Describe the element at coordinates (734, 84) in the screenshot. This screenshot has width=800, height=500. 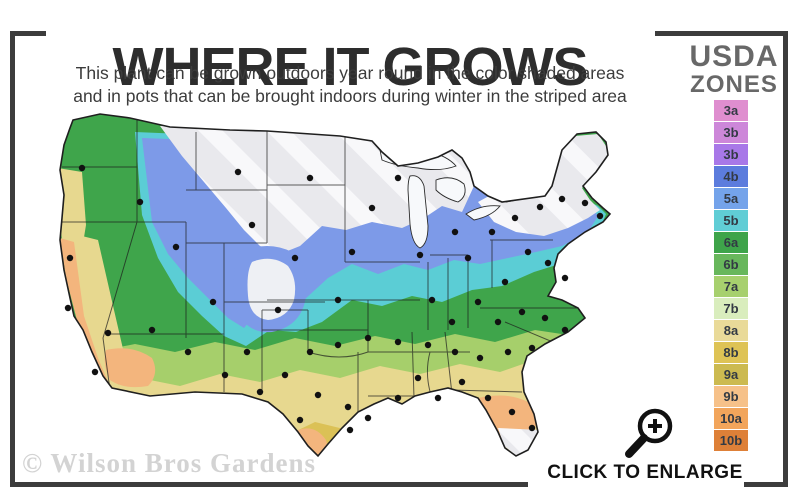
I see `legend-title-zones: ZONES` at that location.